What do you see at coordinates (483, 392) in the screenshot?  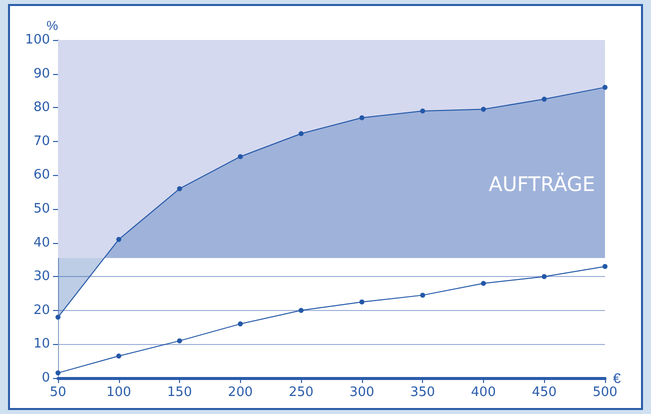 I see `x-tick-label: 400` at bounding box center [483, 392].